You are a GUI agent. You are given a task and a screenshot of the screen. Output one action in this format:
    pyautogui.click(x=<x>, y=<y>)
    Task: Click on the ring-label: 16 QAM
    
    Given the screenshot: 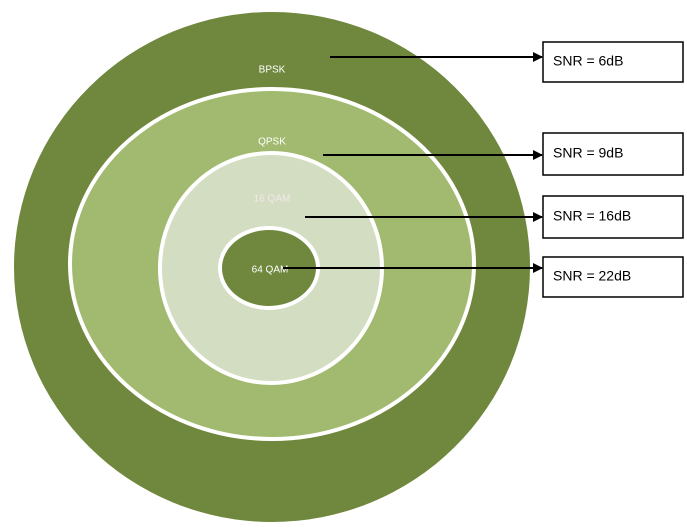 What is the action you would take?
    pyautogui.click(x=272, y=199)
    